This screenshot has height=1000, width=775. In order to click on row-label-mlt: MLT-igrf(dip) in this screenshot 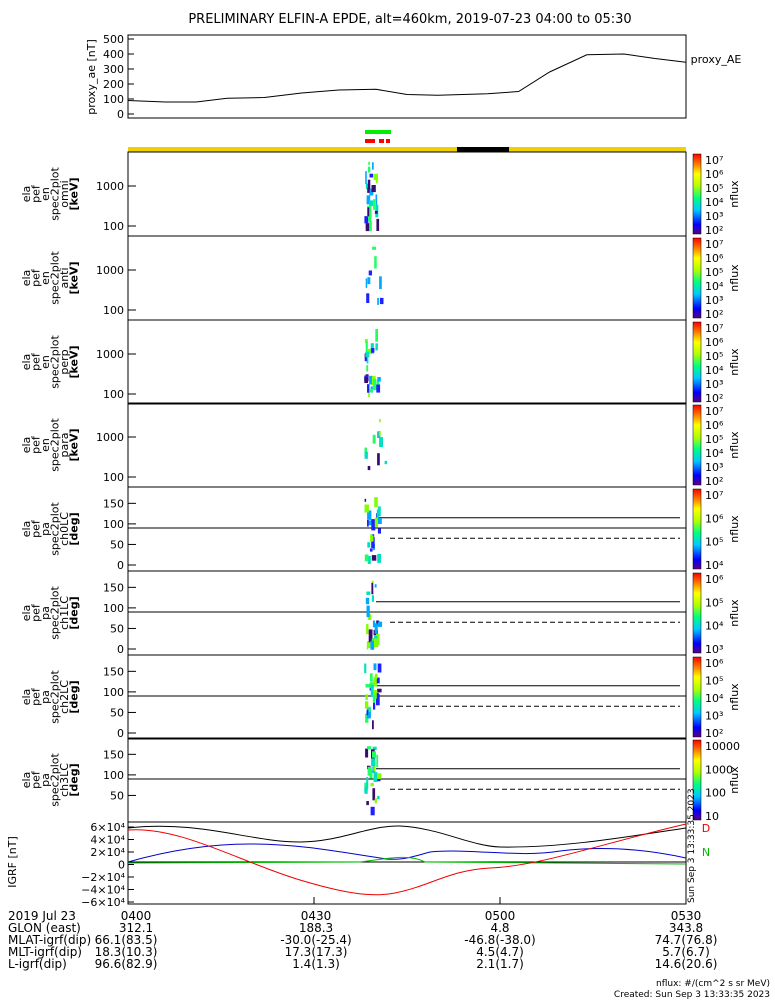, I will do `click(45, 952)`.